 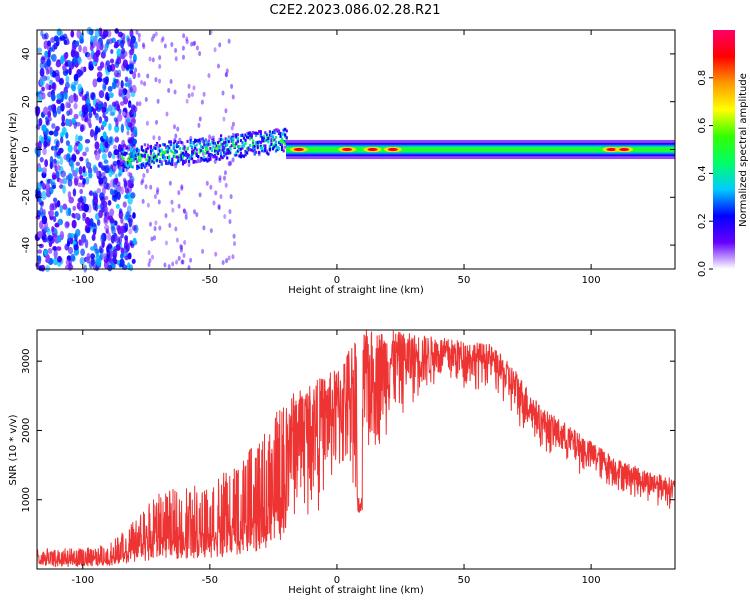 What do you see at coordinates (724, 149) in the screenshot?
I see `colorbar-gradient` at bounding box center [724, 149].